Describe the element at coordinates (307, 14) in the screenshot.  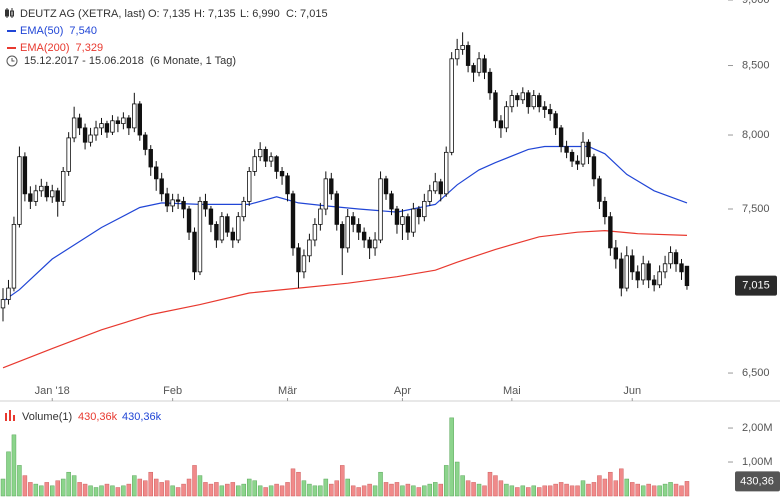
I see `ohlc-close: C: 7,015` at that location.